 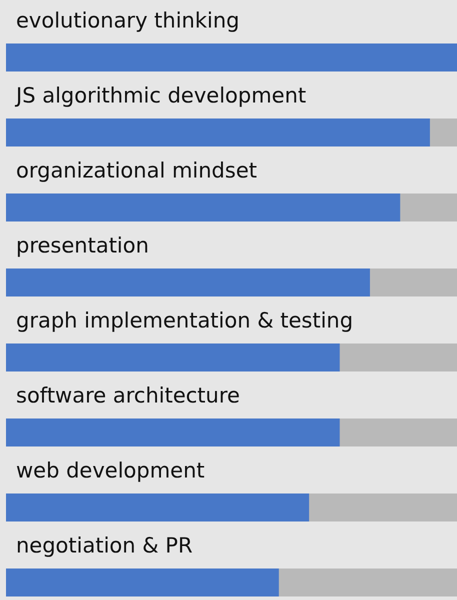 What do you see at coordinates (185, 320) in the screenshot?
I see `y-tick-label: graph implementation & testing` at bounding box center [185, 320].